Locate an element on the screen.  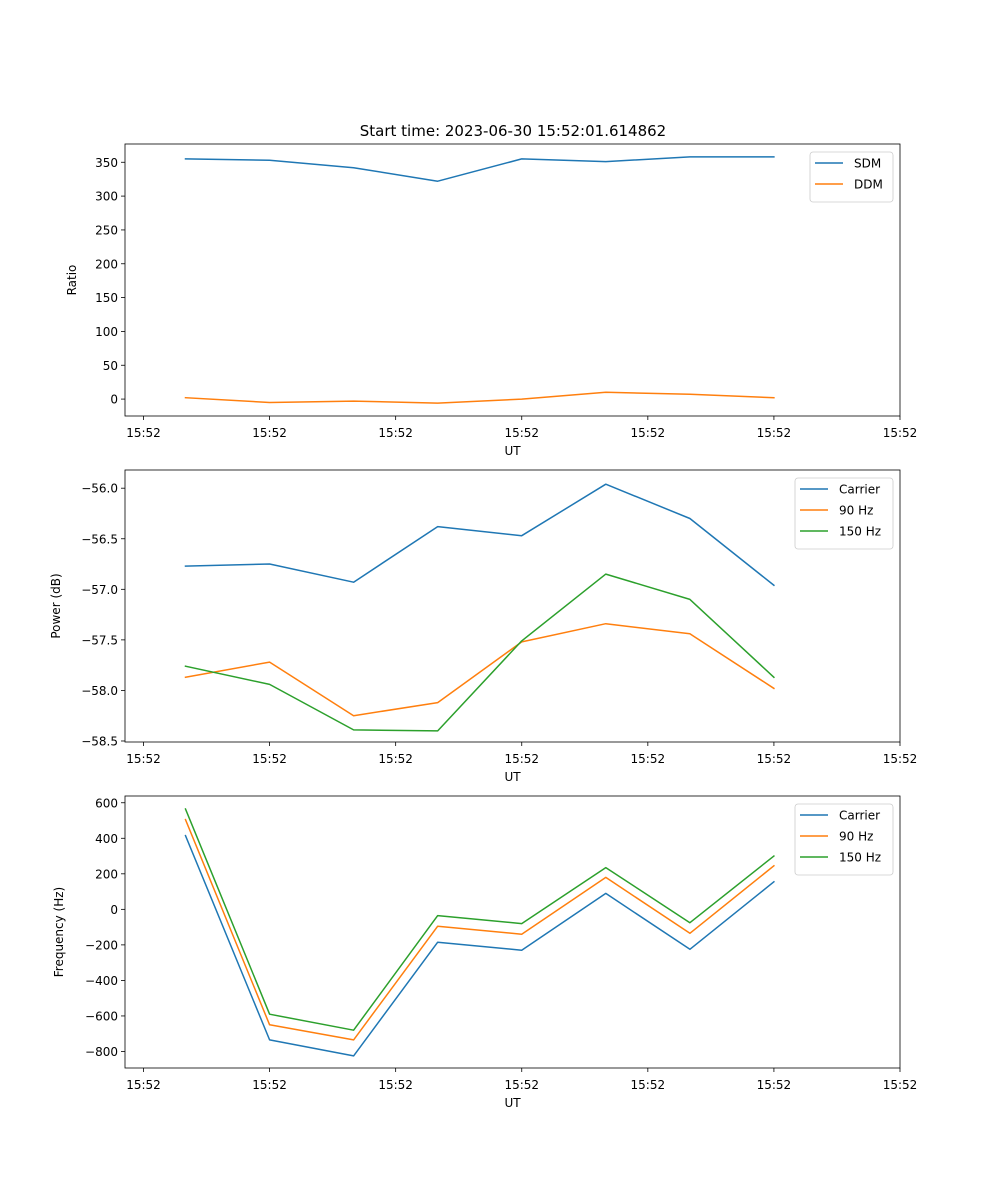
y-tick-label: −57.0 is located at coordinates (99, 590).